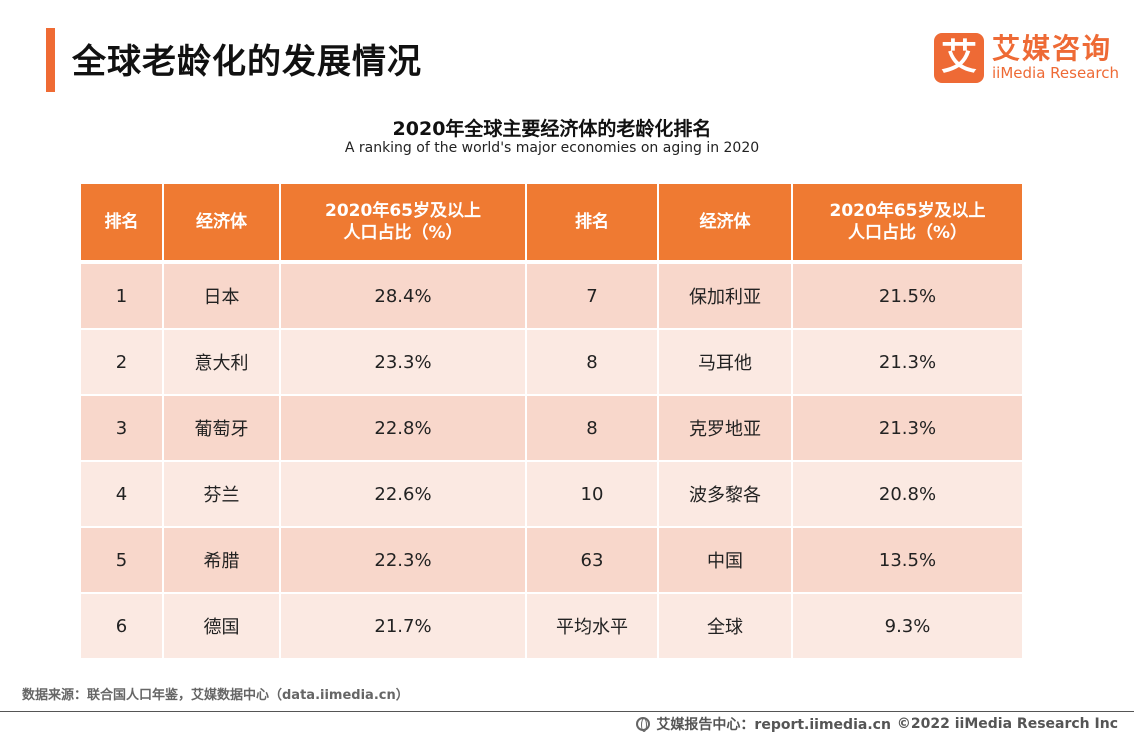 This screenshot has width=1134, height=737. What do you see at coordinates (593, 627) in the screenshot?
I see `table-cell: 平均水平` at bounding box center [593, 627].